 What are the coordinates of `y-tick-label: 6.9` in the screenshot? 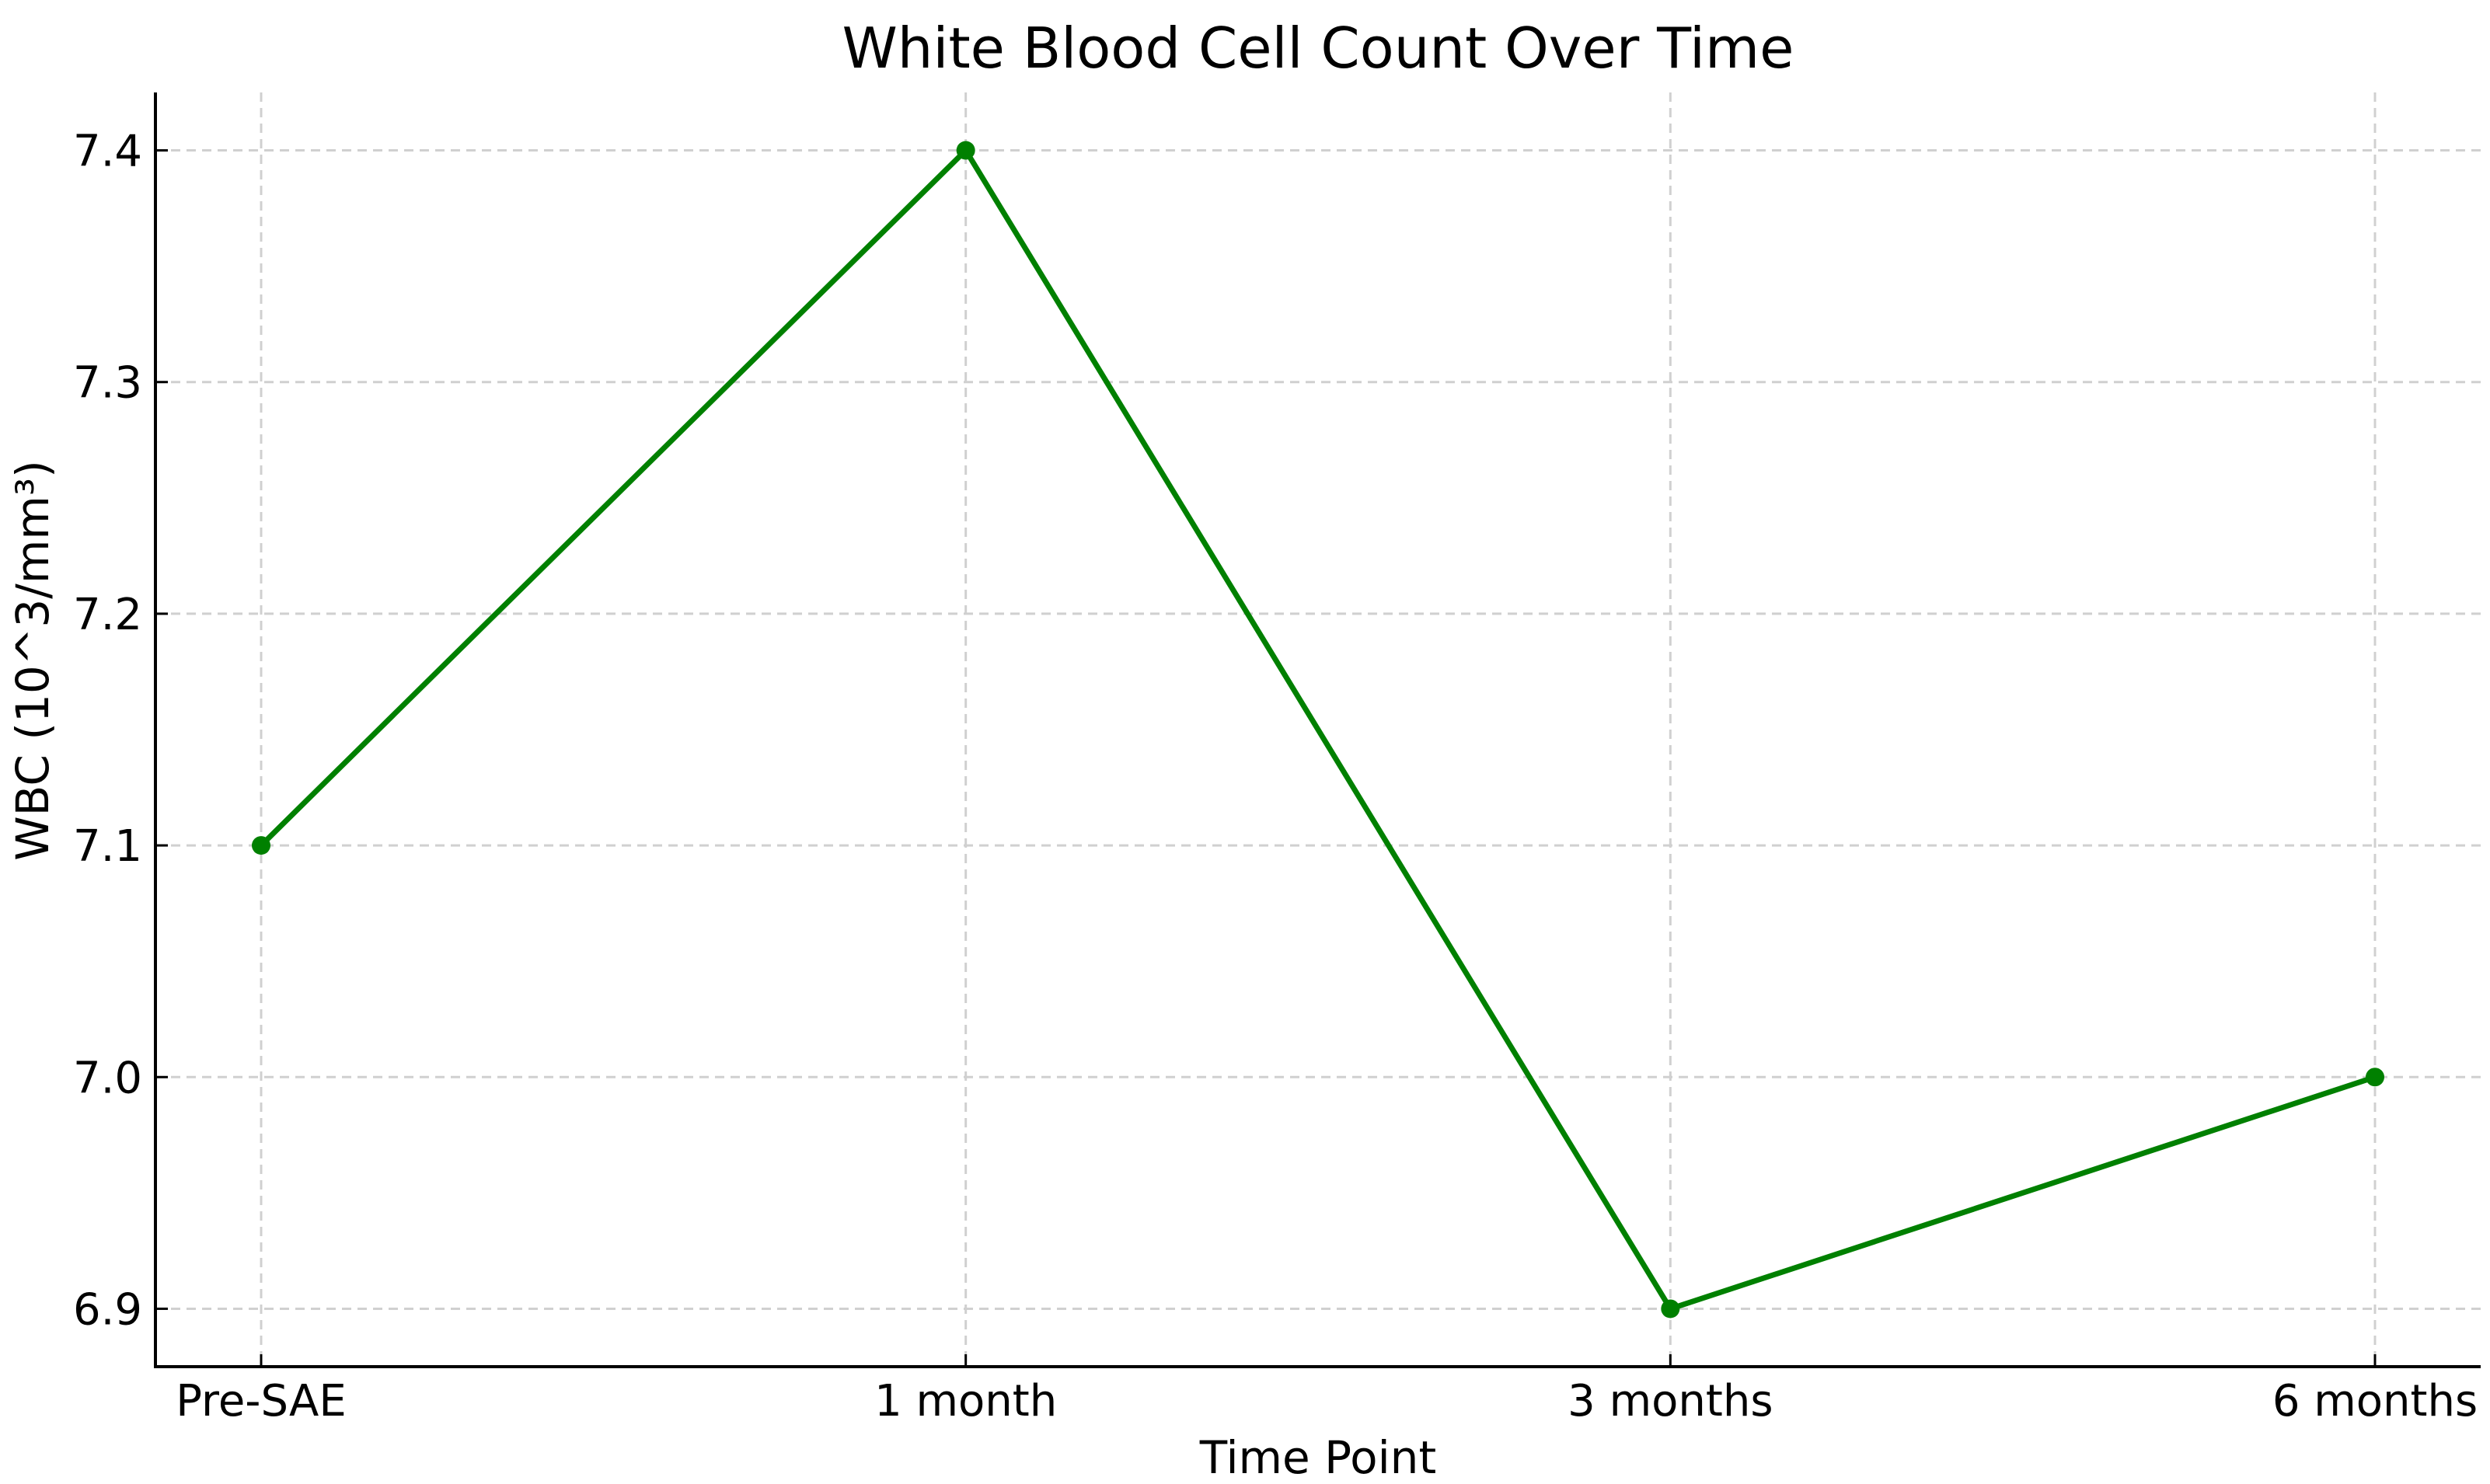 It's located at (107, 1309).